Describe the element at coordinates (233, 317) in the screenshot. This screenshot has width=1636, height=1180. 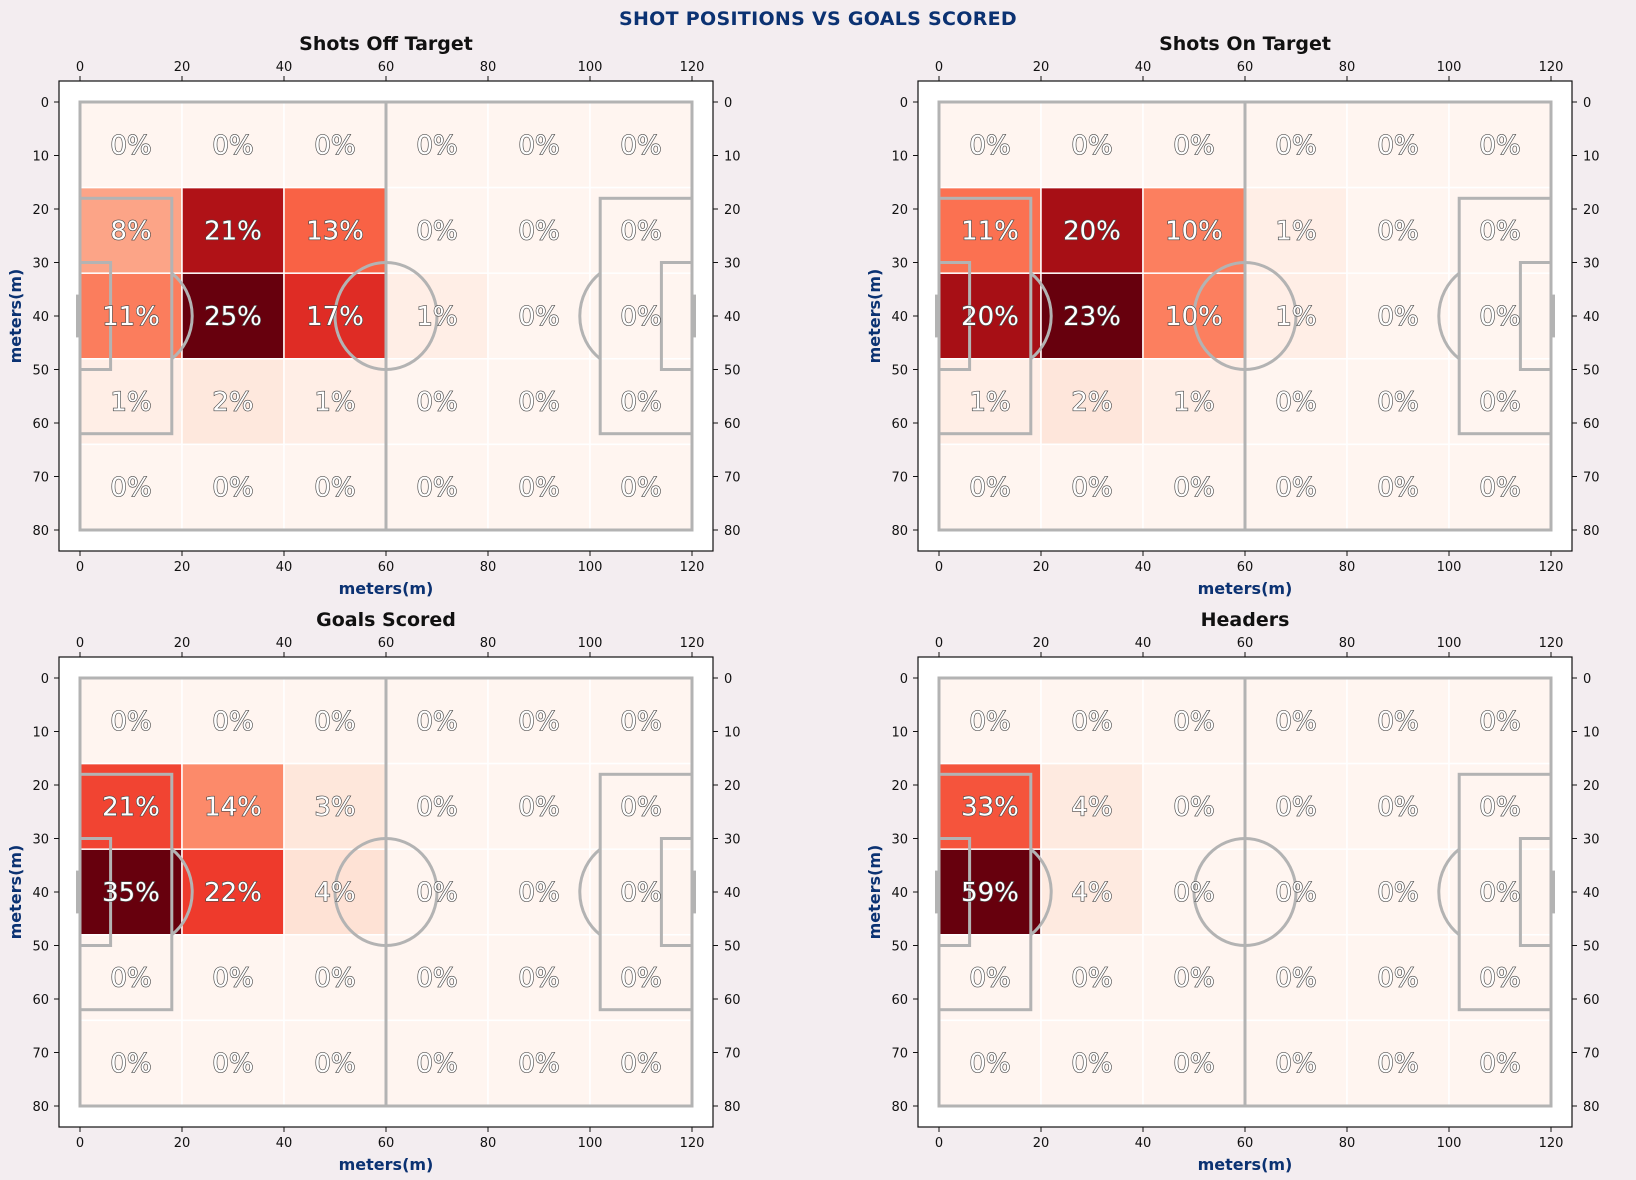
I see `cell-percentage-label: 25%` at that location.